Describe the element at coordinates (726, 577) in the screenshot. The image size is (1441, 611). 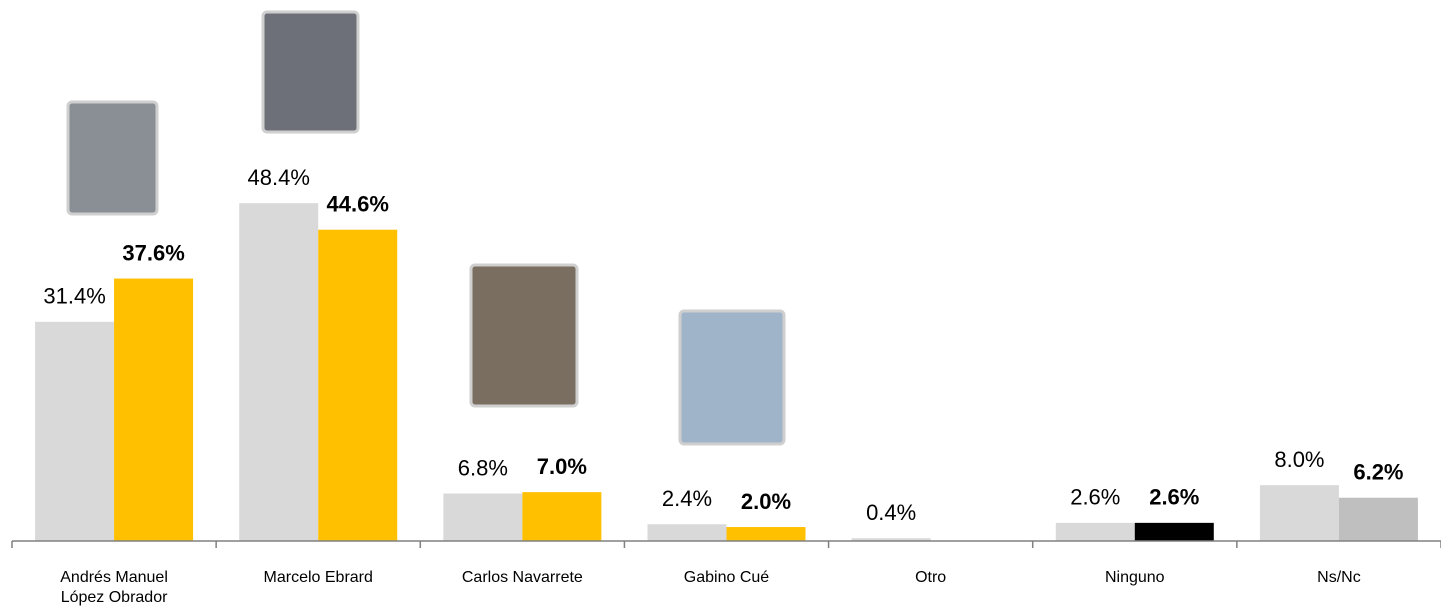
I see `x-tick-label: Gabino Cué` at that location.